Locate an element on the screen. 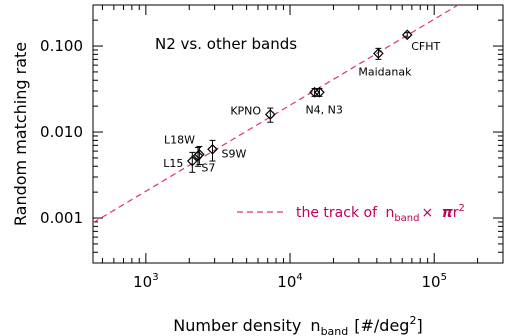 This screenshot has height=336, width=516. y-tick-label: 0.001 is located at coordinates (61, 218).